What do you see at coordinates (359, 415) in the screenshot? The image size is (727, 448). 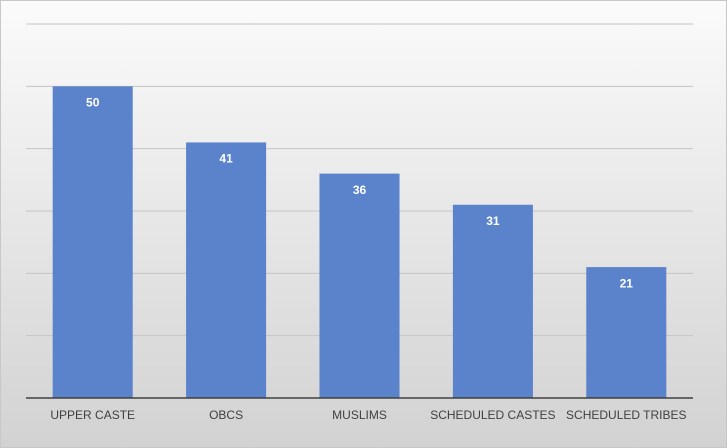 I see `x-tick-label: MUSLIMS` at bounding box center [359, 415].